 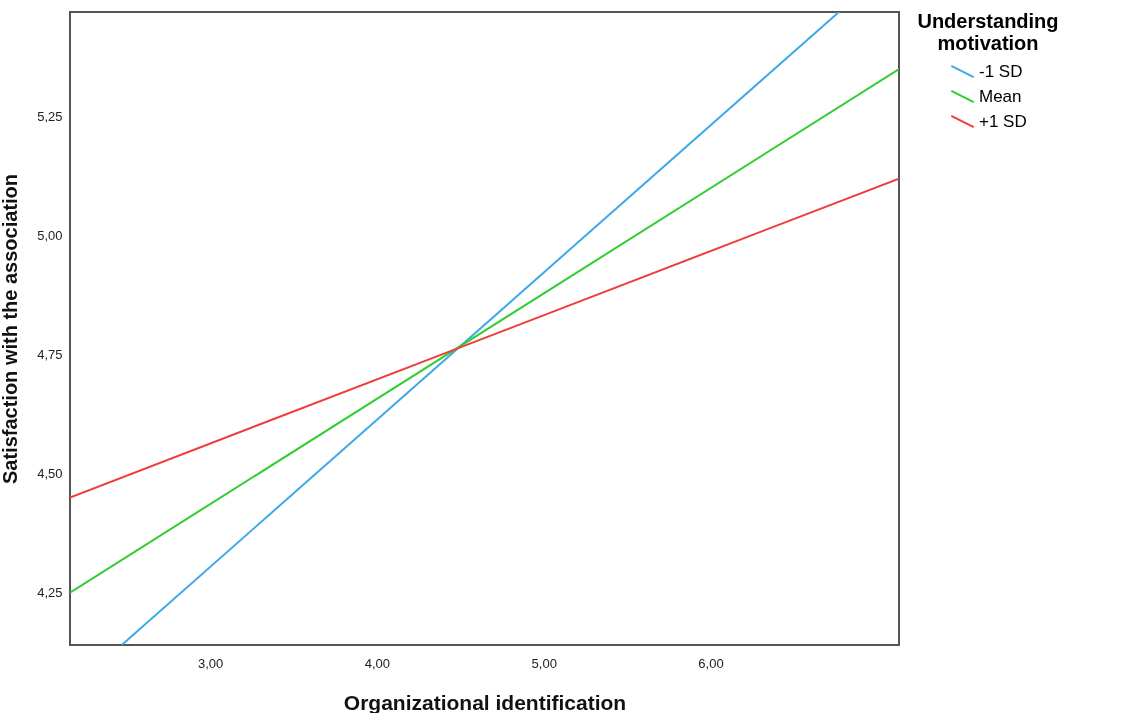 What do you see at coordinates (50, 474) in the screenshot?
I see `y-tick-label: 4,50` at bounding box center [50, 474].